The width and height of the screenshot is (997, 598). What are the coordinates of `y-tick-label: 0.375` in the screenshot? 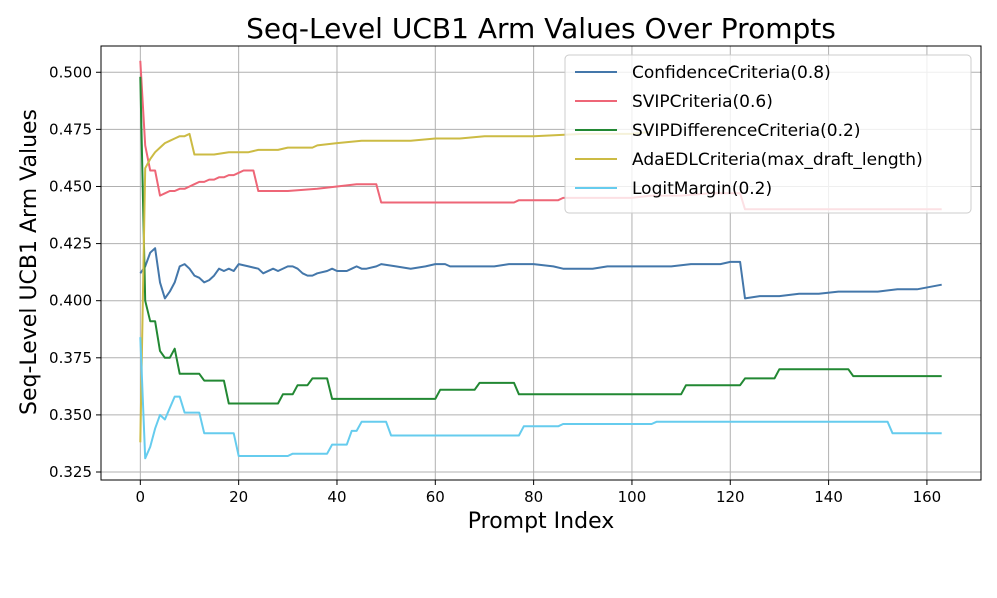 It's located at (70, 358).